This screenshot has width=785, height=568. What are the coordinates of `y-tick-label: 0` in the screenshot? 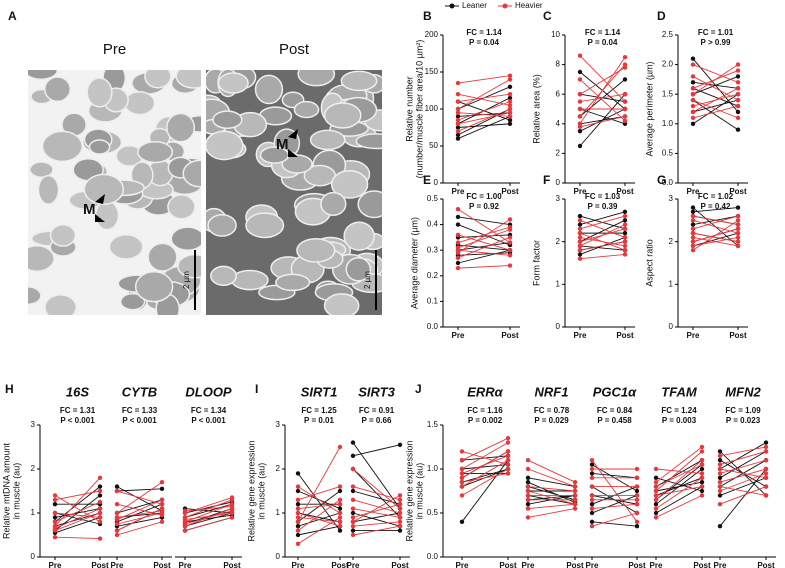 It's located at (558, 326).